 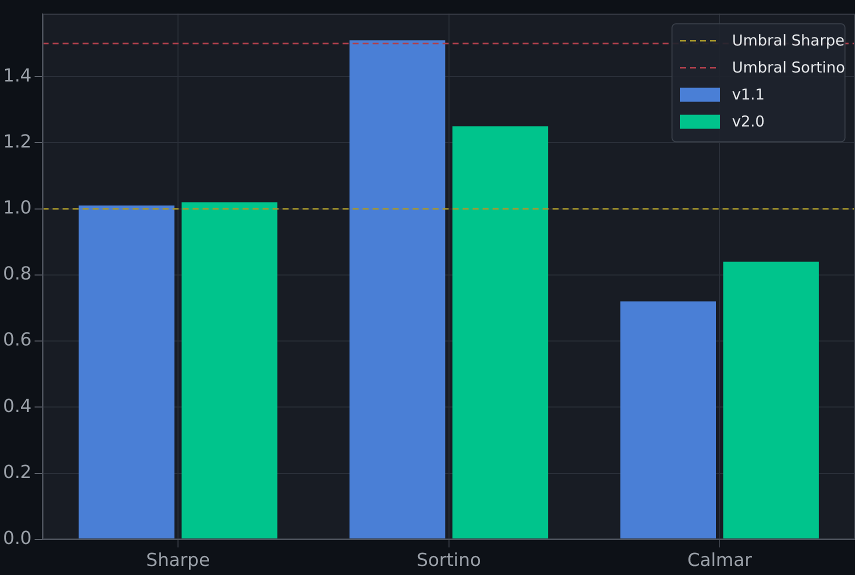 I want to click on legend-label: Umbral Sortino, so click(x=789, y=67).